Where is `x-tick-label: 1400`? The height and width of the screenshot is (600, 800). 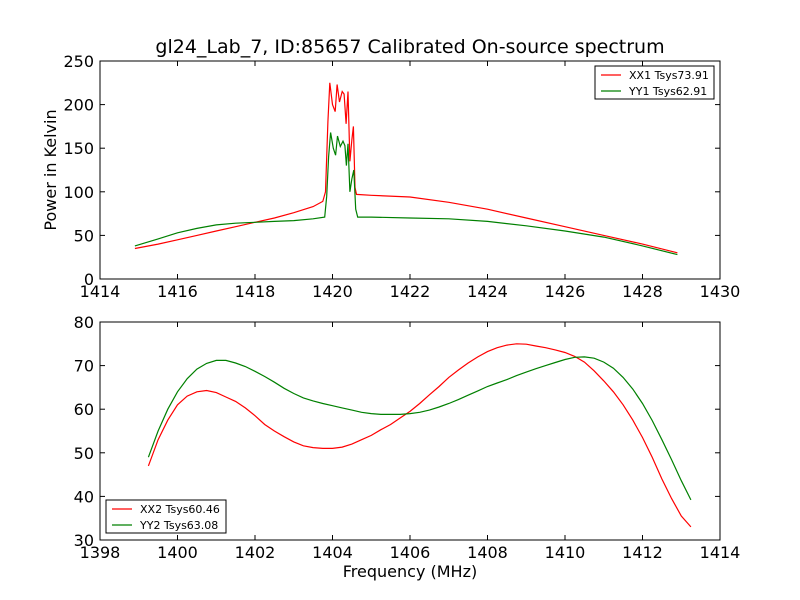 x-tick-label: 1400 is located at coordinates (177, 552).